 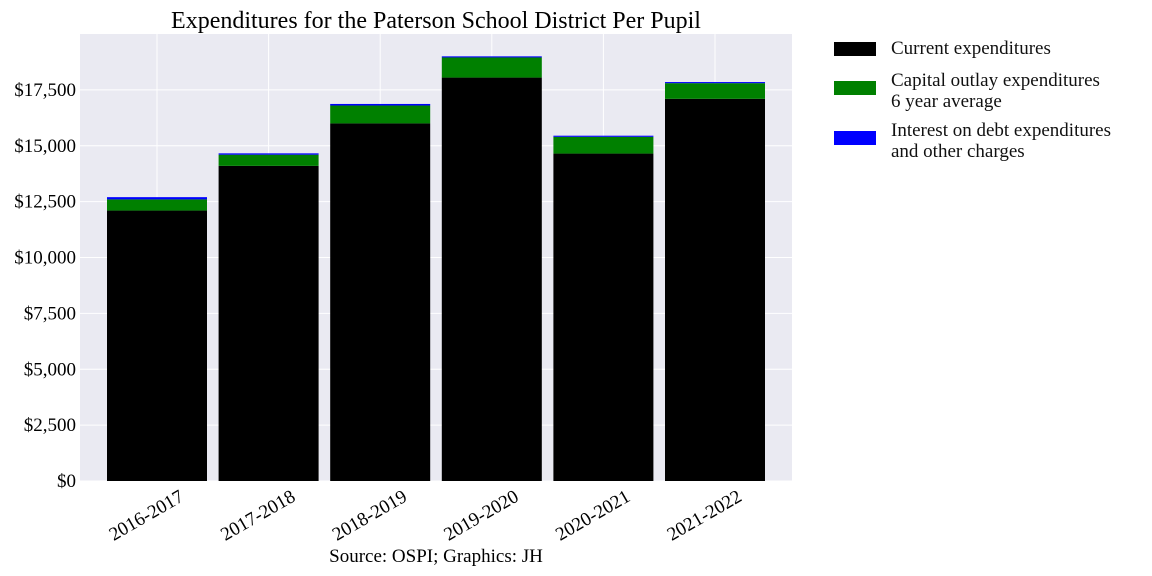 What do you see at coordinates (705, 515) in the screenshot?
I see `x-tick-label: 2021-2022` at bounding box center [705, 515].